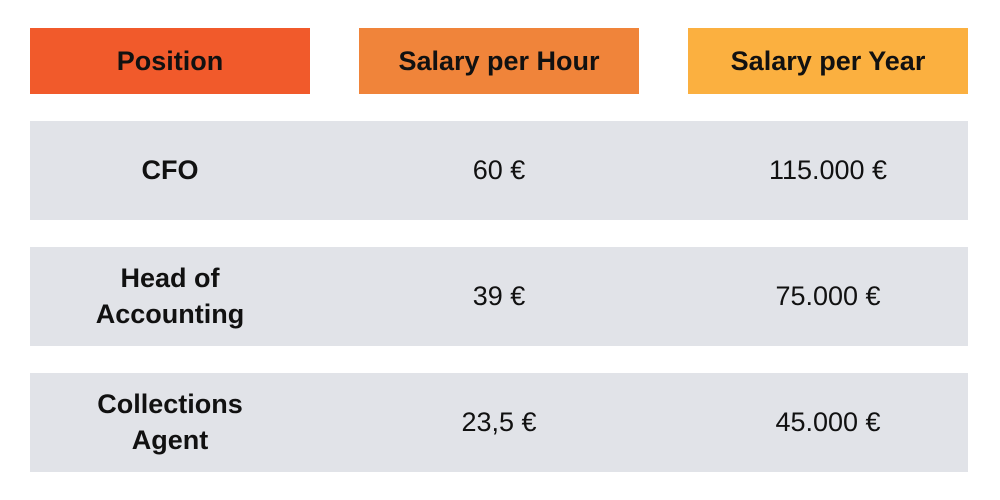 This screenshot has width=1000, height=500. What do you see at coordinates (499, 61) in the screenshot?
I see `header-cell: Salary per Hour` at bounding box center [499, 61].